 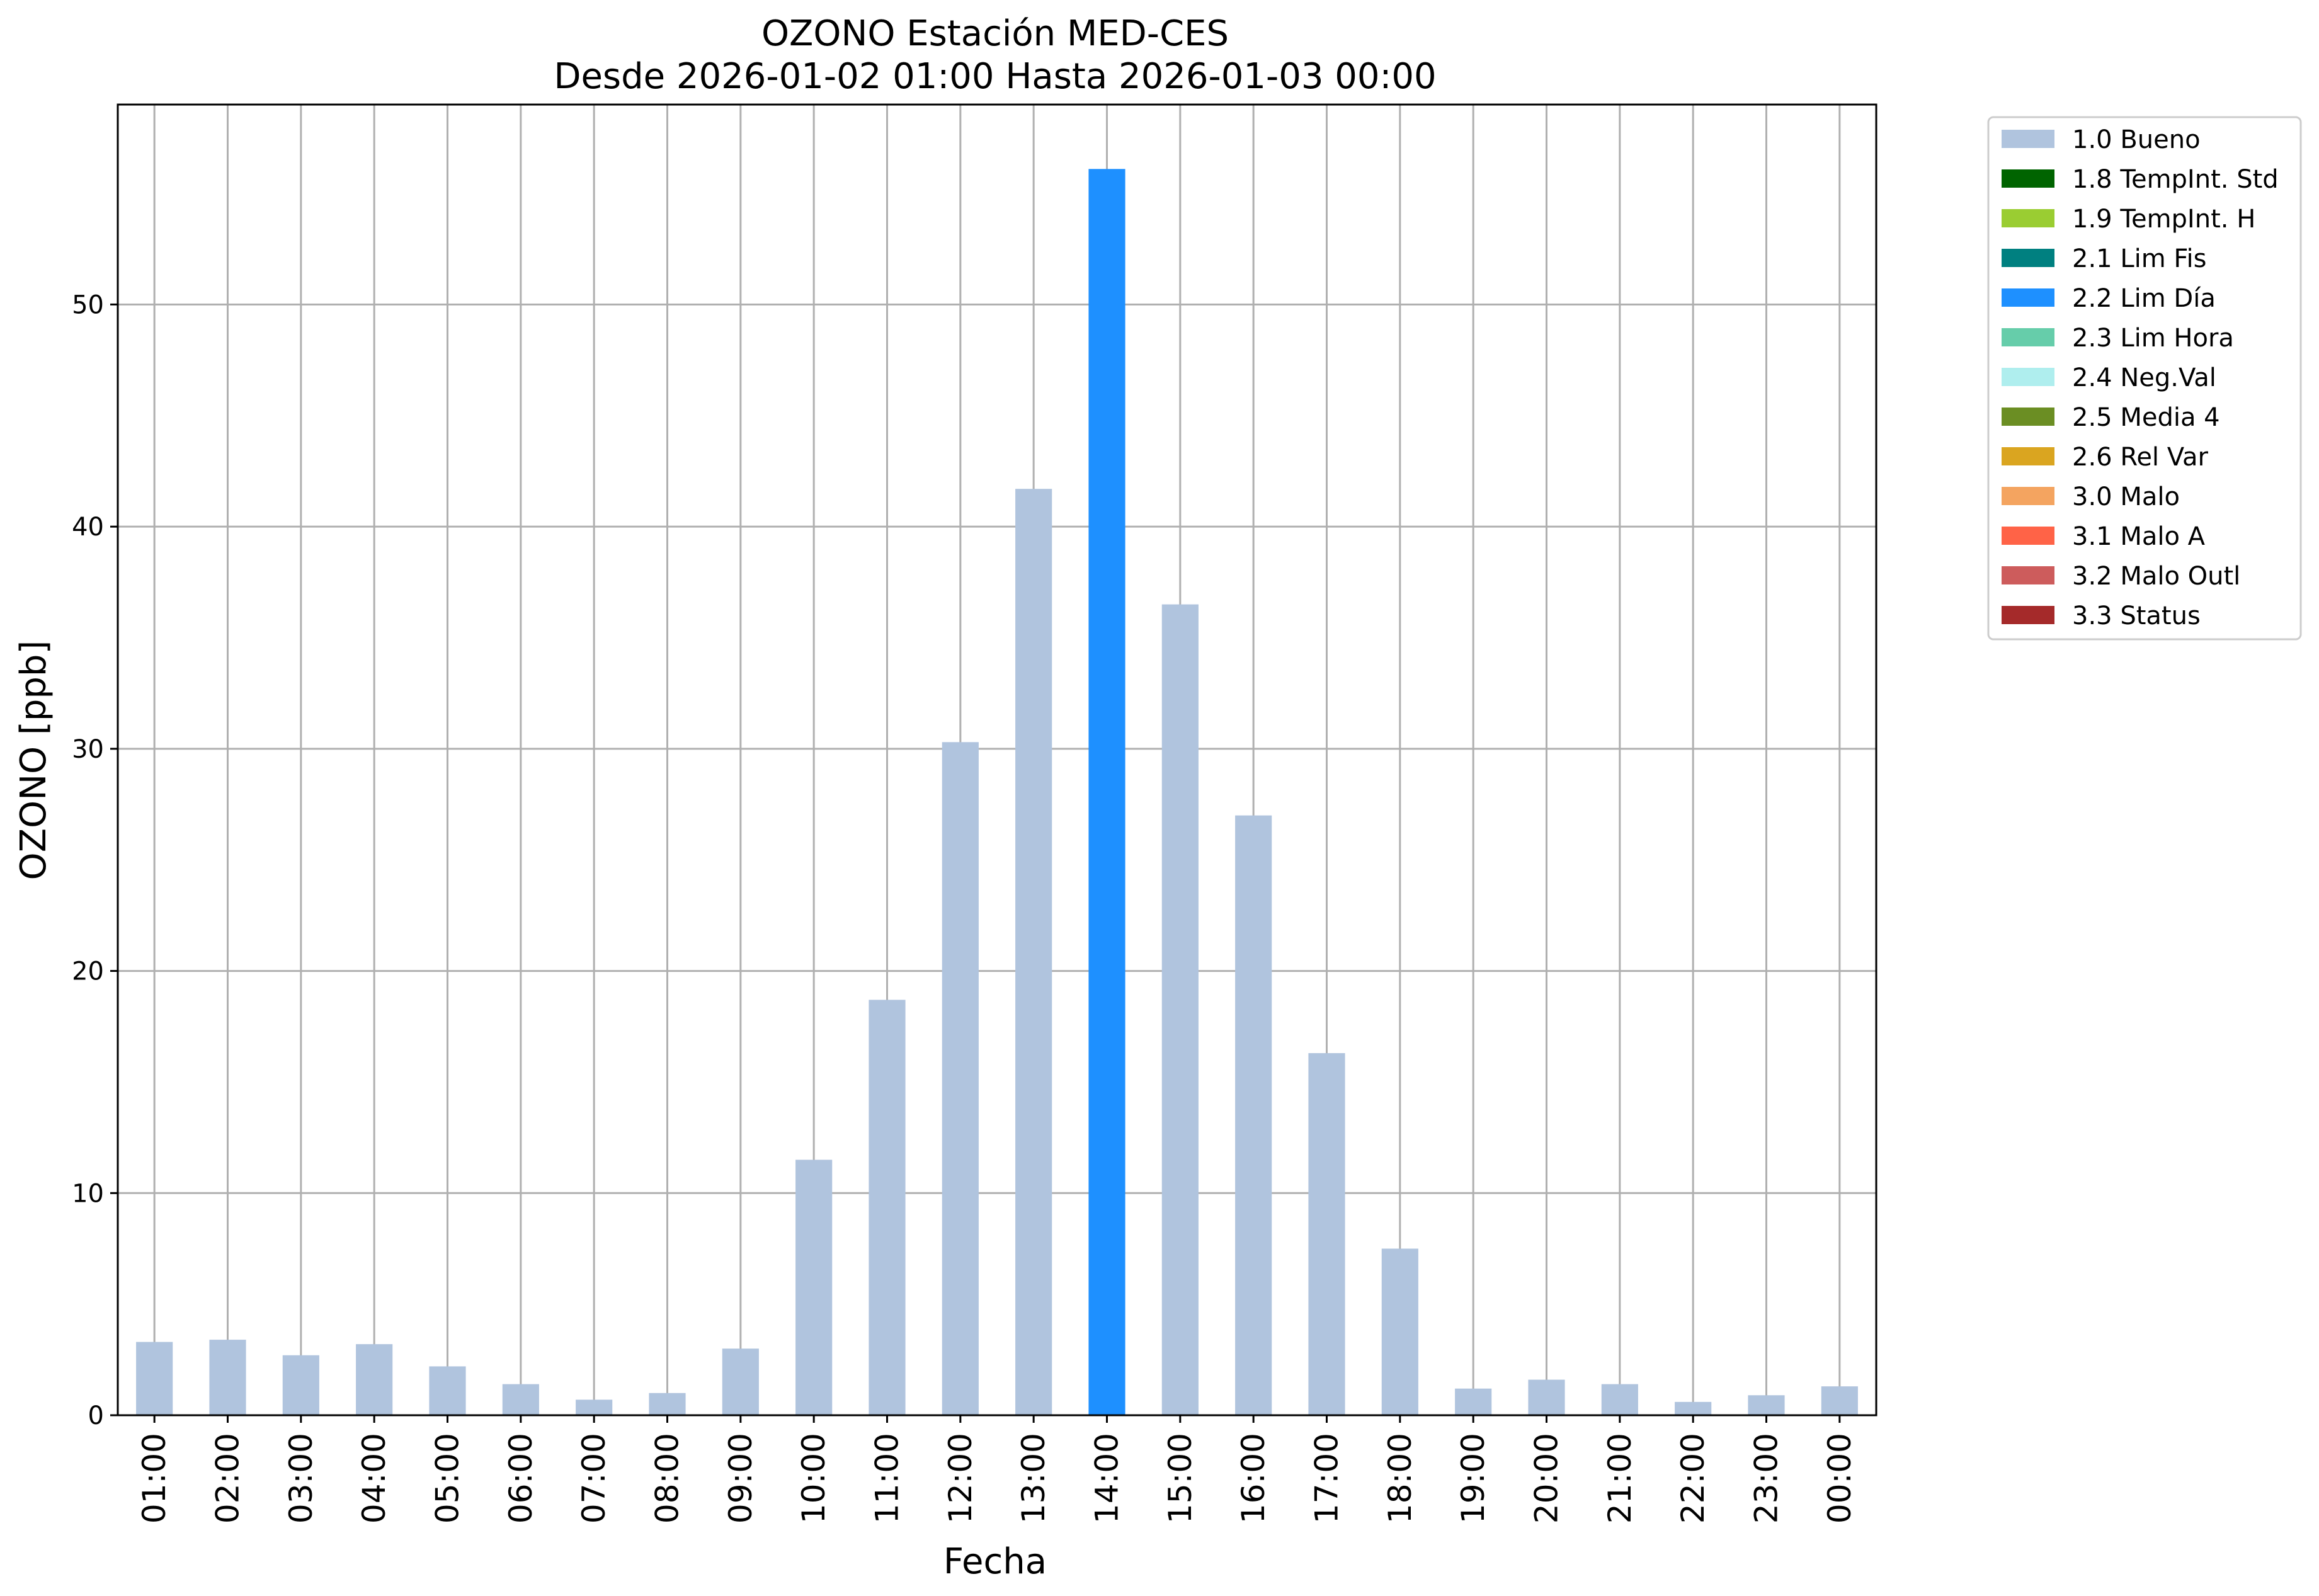 I want to click on legend-label: 3.0 Malo, so click(x=2126, y=496).